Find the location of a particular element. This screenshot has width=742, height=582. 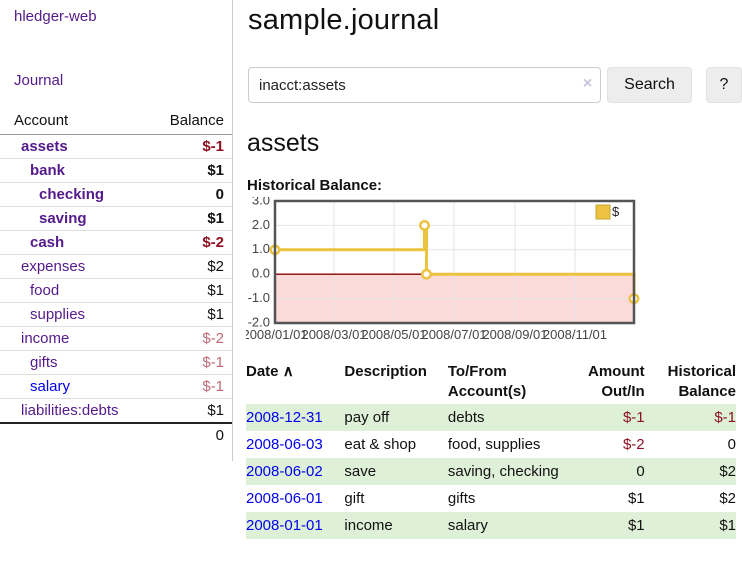

register-date-link: 2008-01-01 is located at coordinates (284, 525).